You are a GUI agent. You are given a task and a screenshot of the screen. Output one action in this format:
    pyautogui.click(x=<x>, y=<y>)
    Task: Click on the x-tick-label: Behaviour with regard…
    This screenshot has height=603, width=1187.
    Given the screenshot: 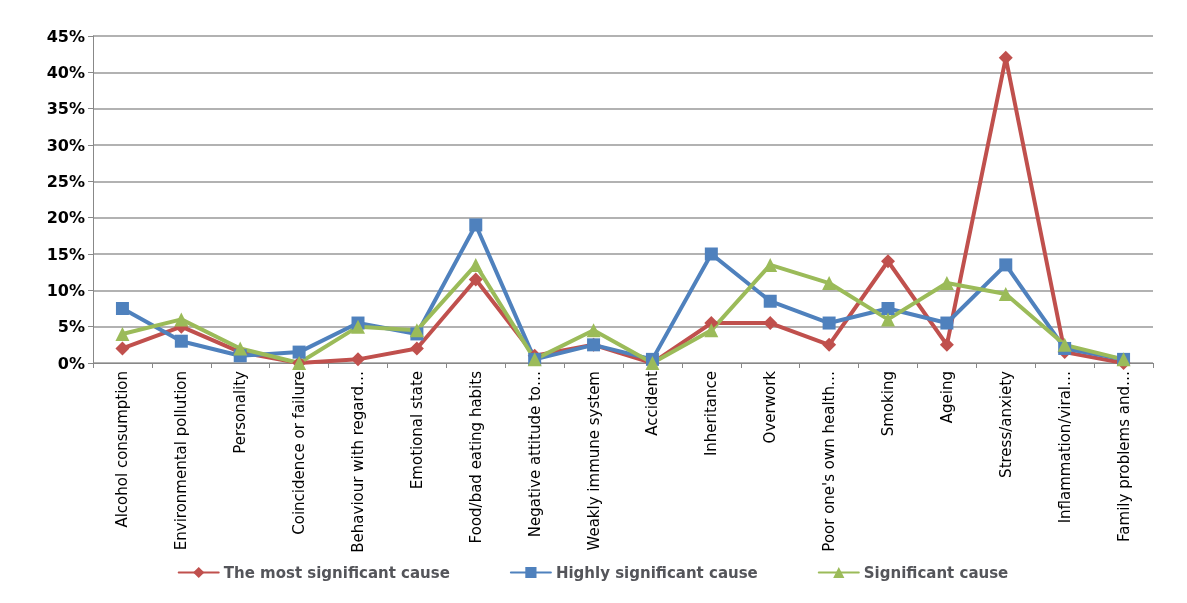 What is the action you would take?
    pyautogui.click(x=358, y=462)
    